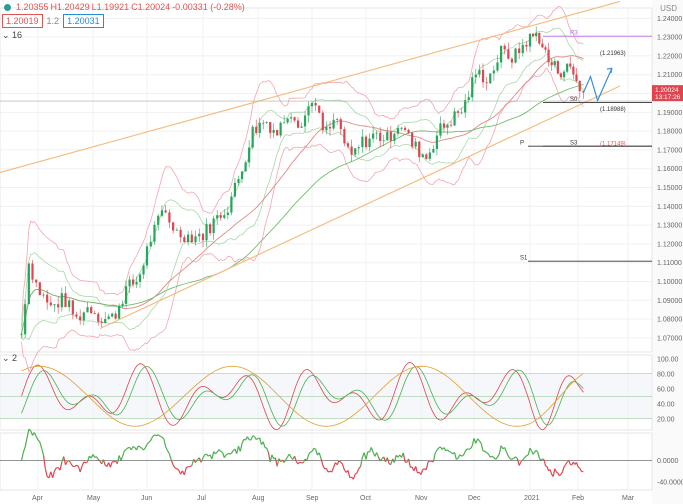  What do you see at coordinates (666, 419) in the screenshot?
I see `oscillator-tick-label: 20.00` at bounding box center [666, 419].